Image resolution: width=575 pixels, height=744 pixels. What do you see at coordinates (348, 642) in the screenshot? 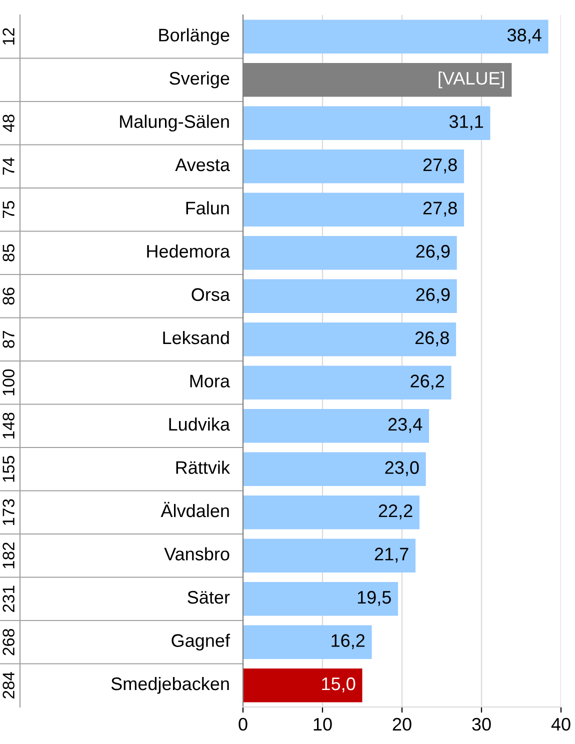
I see `data-label: 16,2` at bounding box center [348, 642].